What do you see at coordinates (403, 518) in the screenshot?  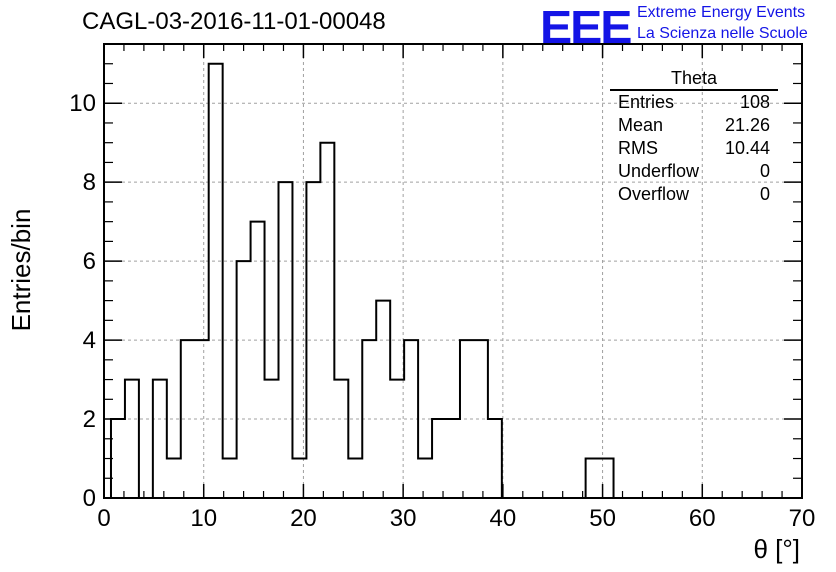 I see `x-tick-label: 30` at bounding box center [403, 518].